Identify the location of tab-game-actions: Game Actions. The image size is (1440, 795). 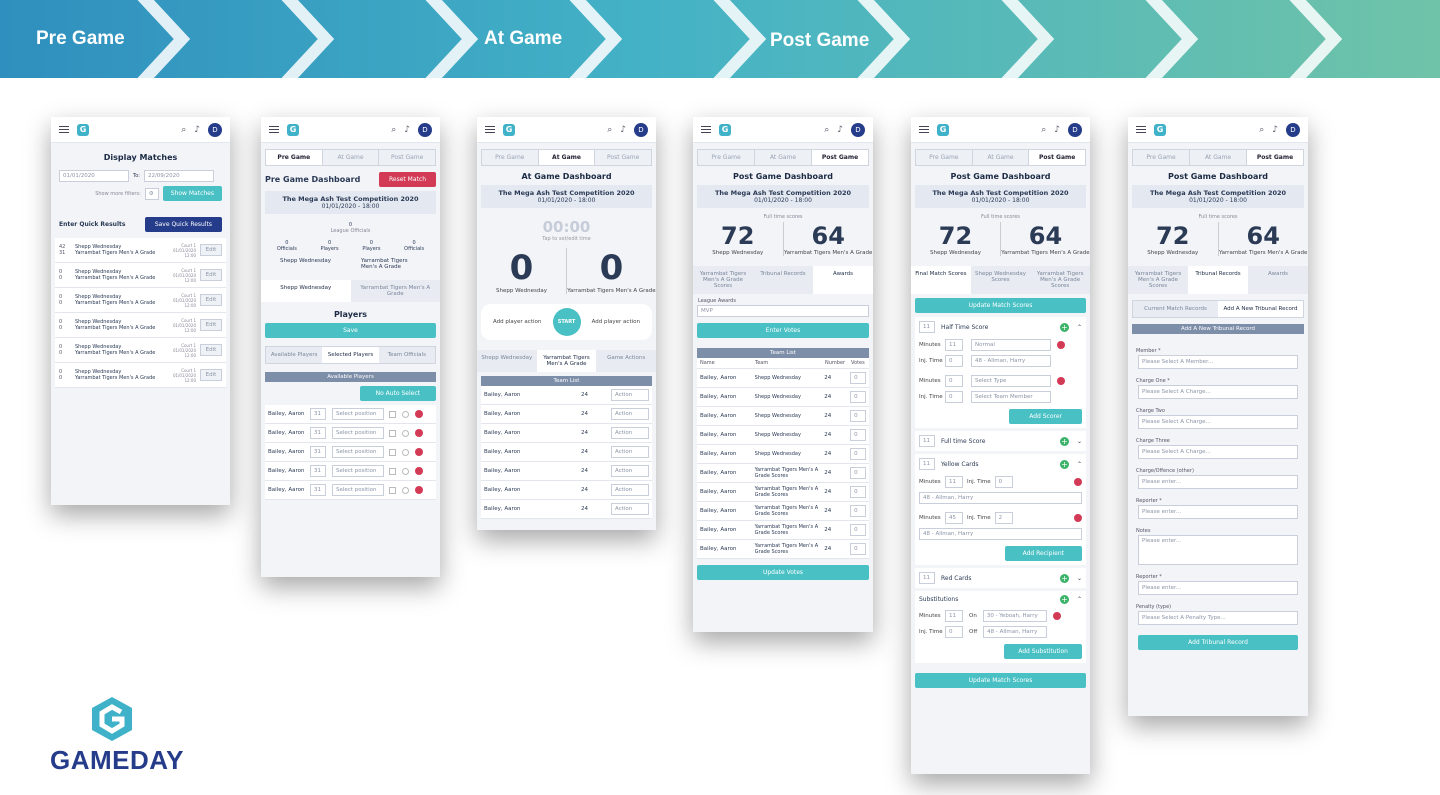
(626, 358).